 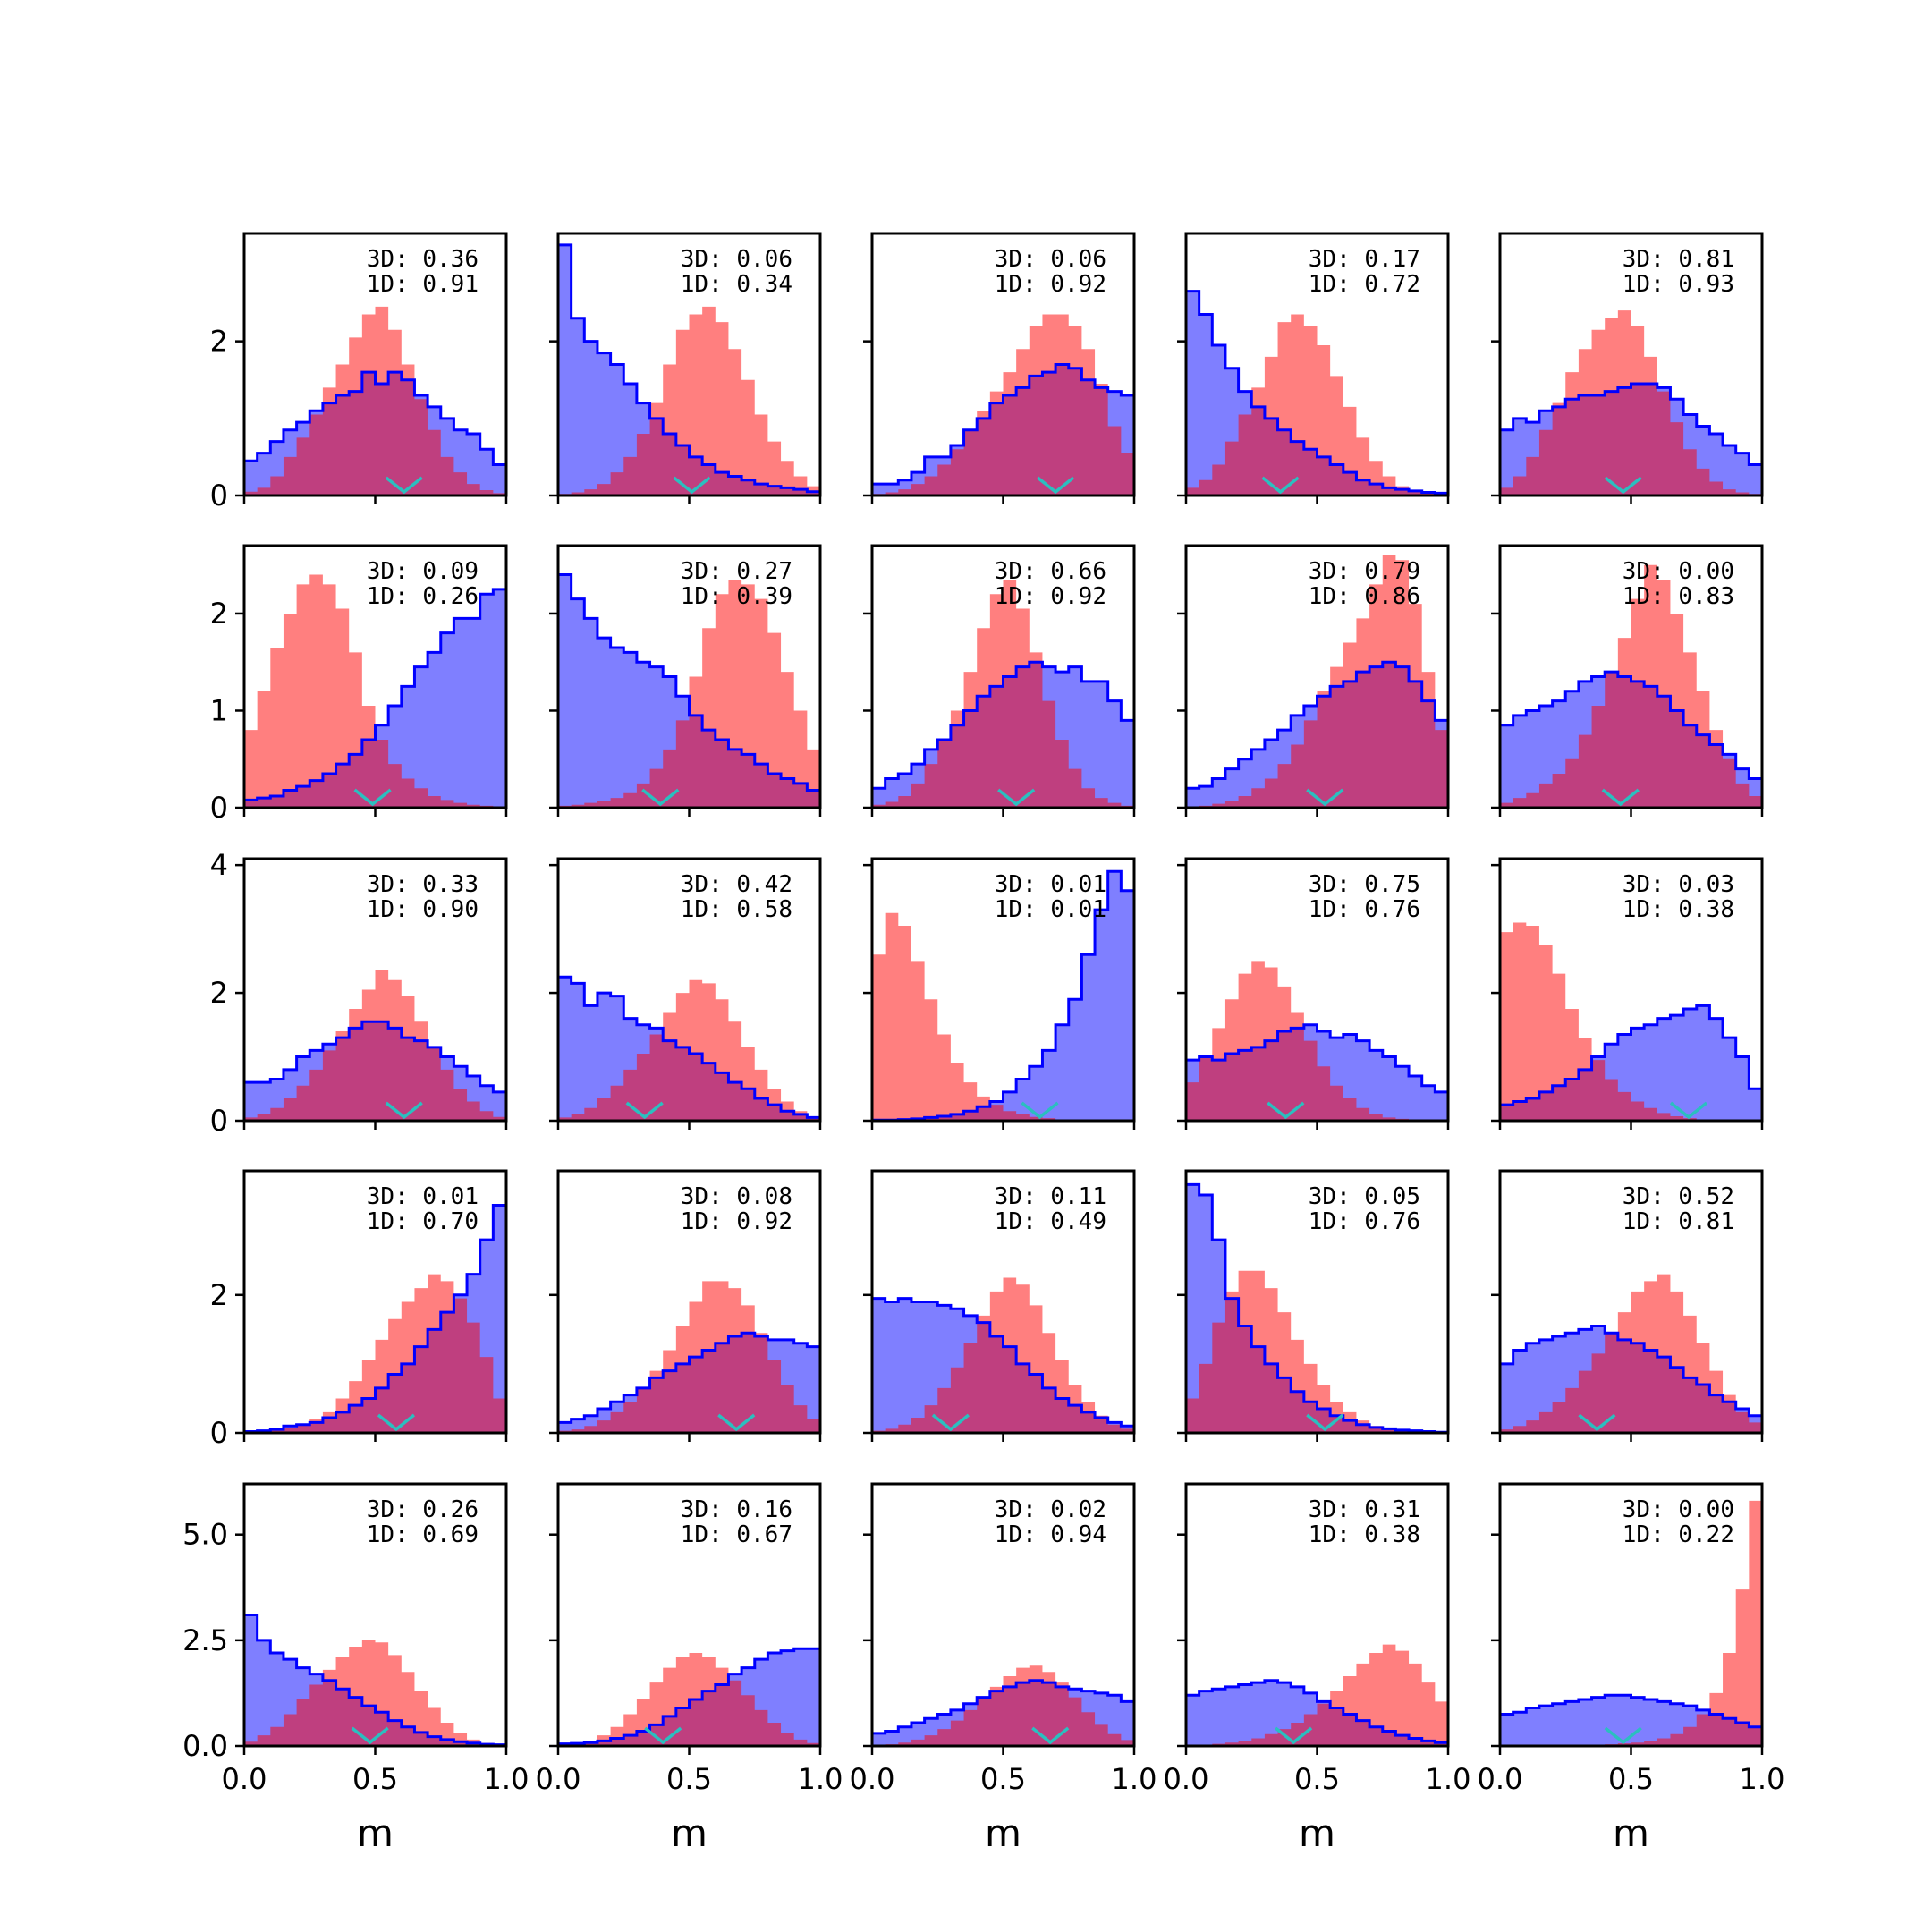 I want to click on stat-3d-label: 3D: 0.79, so click(x=1364, y=571).